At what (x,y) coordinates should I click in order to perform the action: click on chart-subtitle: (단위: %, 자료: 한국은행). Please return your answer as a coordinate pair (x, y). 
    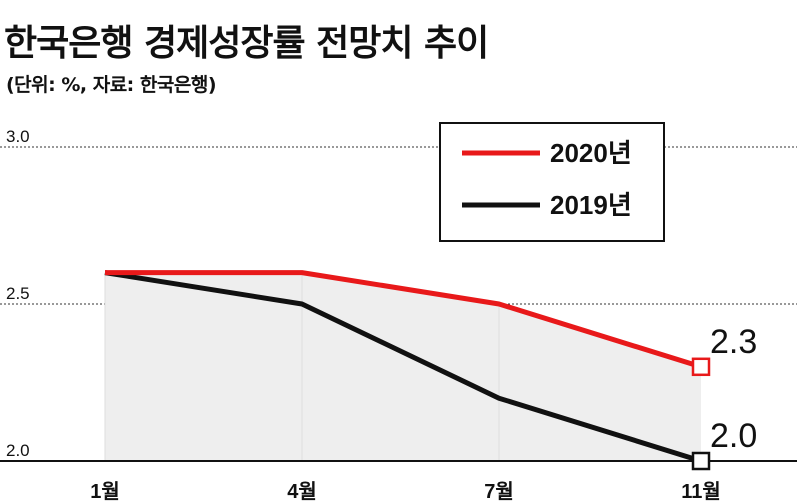
    Looking at the image, I should click on (111, 85).